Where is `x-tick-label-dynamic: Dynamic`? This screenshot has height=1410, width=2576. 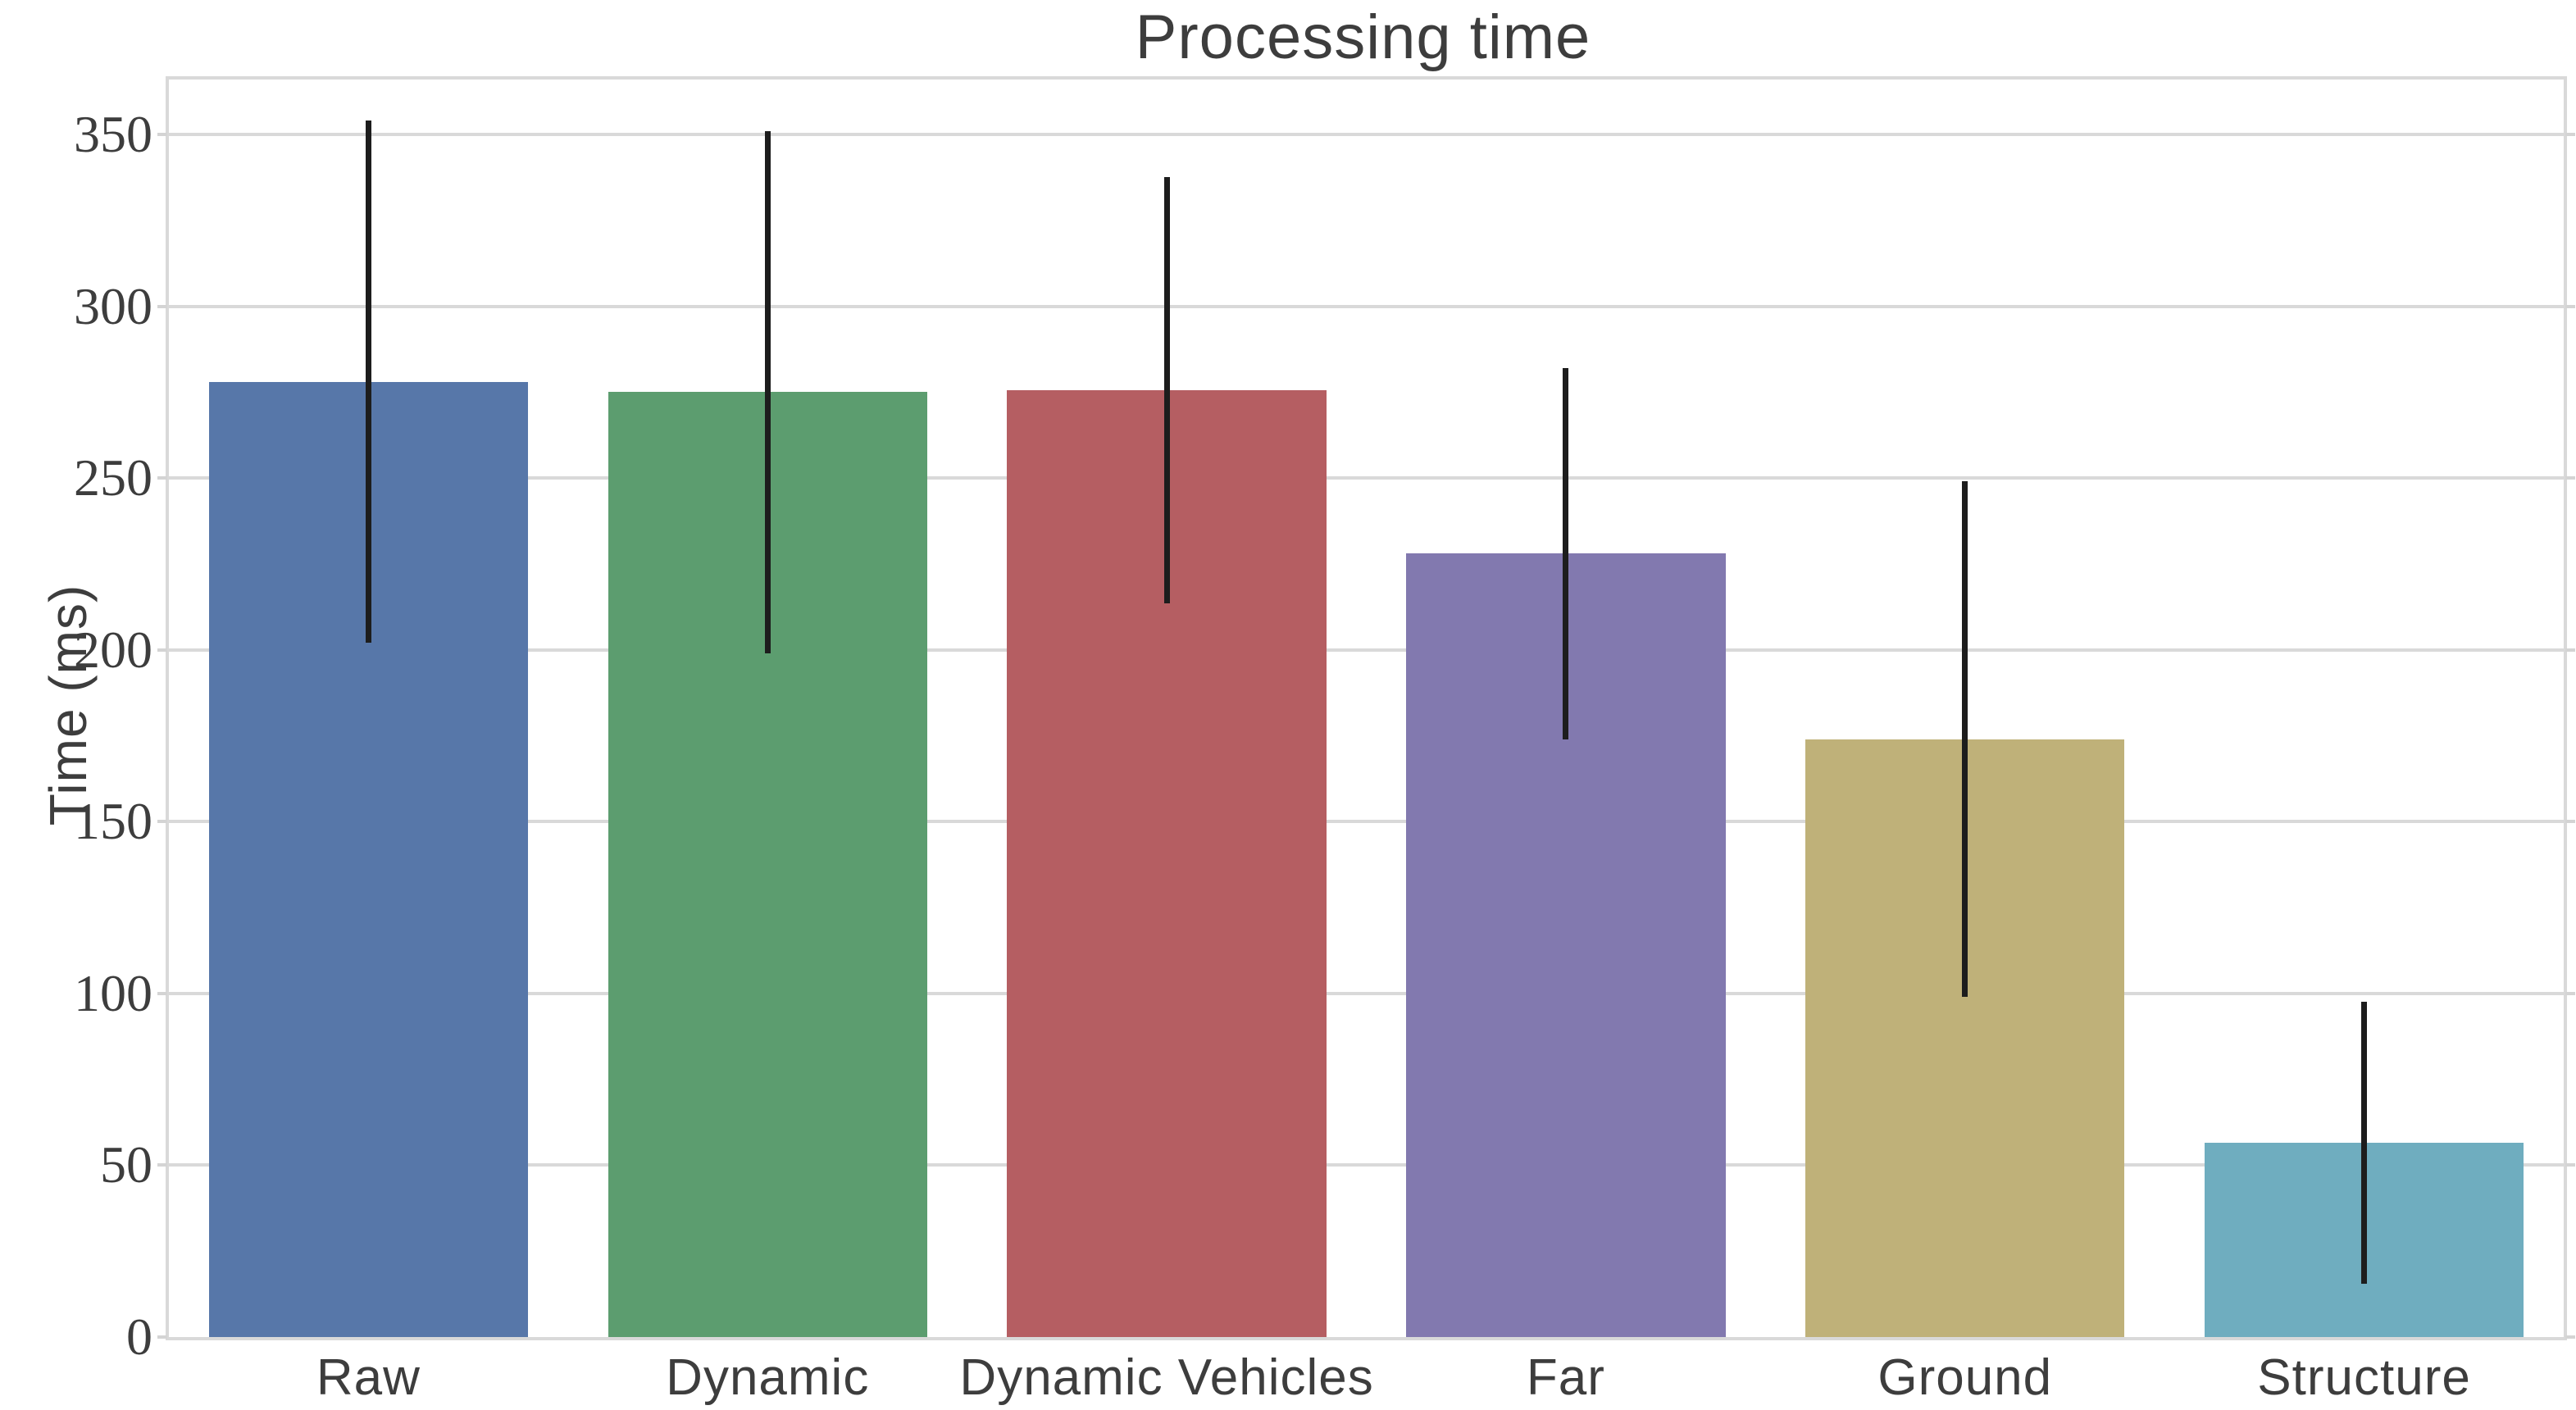 x-tick-label-dynamic: Dynamic is located at coordinates (768, 1377).